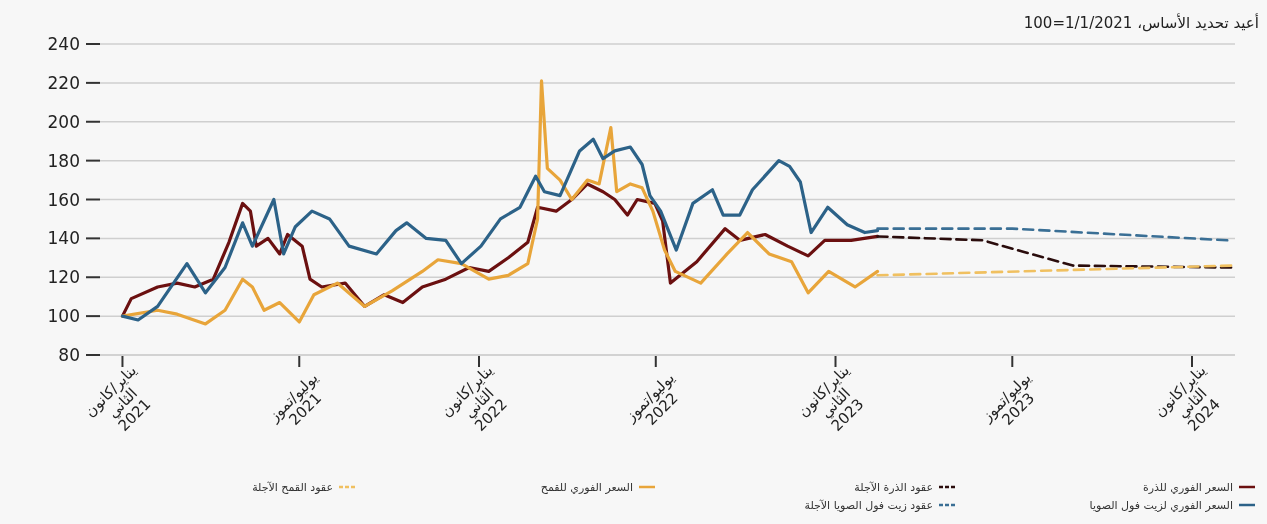 This screenshot has width=1267, height=524. Describe the element at coordinates (63, 121) in the screenshot. I see `y-tick-label: 200` at that location.